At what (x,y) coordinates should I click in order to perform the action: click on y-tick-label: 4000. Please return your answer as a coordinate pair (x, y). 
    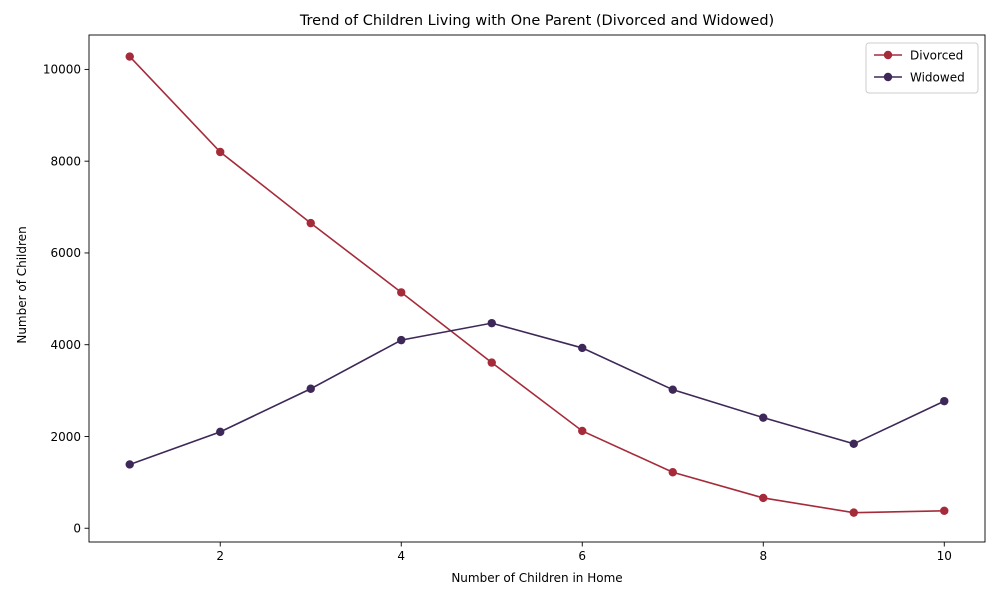
    Looking at the image, I should click on (65, 345).